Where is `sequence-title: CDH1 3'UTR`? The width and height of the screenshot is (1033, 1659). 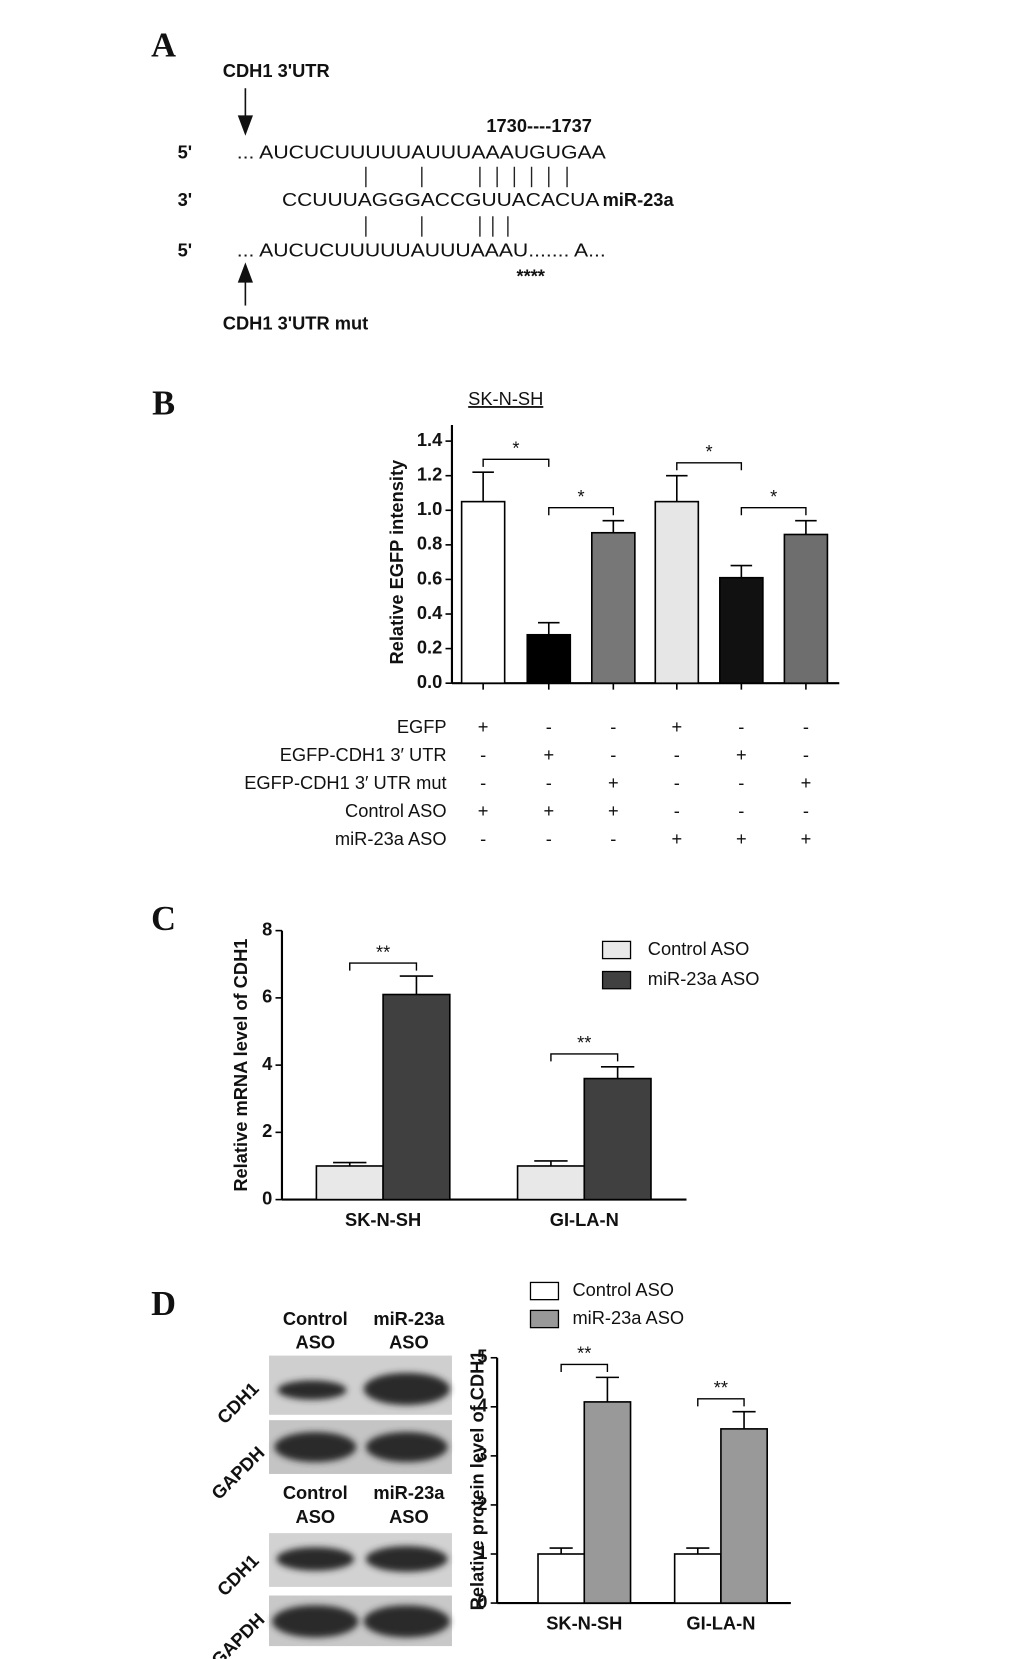
sequence-title: CDH1 3'UTR is located at coordinates (276, 70).